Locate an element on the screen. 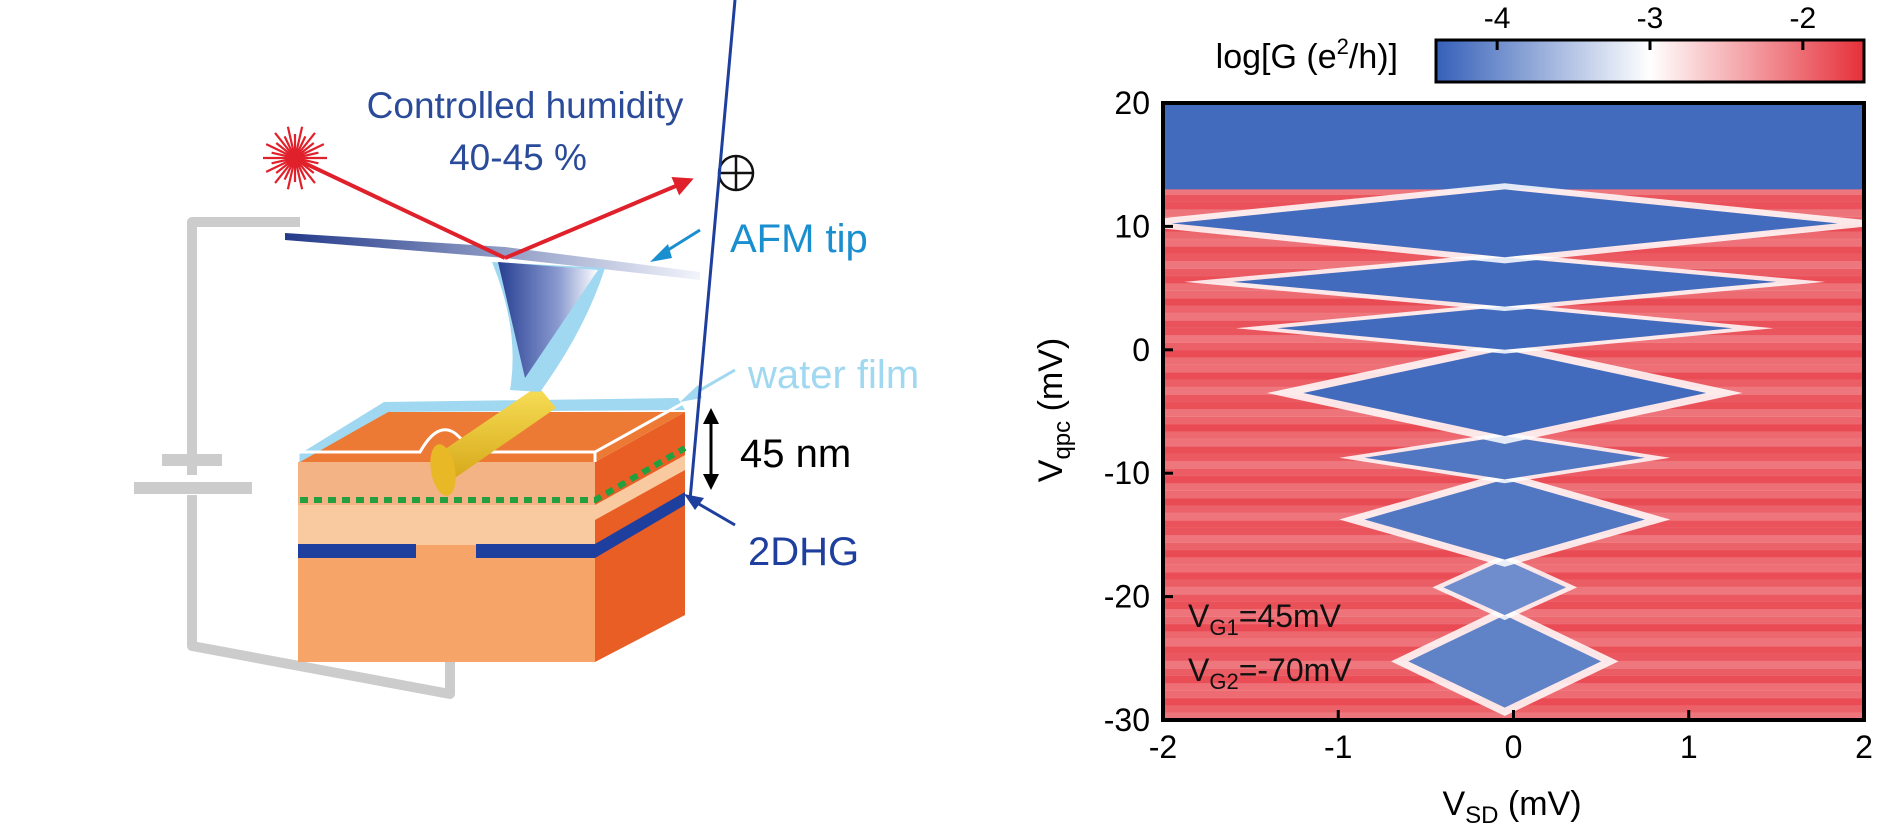  y-tick-label: 0 is located at coordinates (1141, 350).